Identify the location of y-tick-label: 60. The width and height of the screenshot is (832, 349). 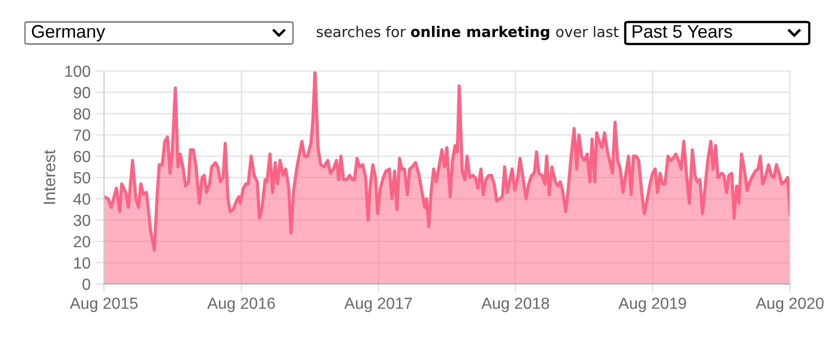
(82, 156).